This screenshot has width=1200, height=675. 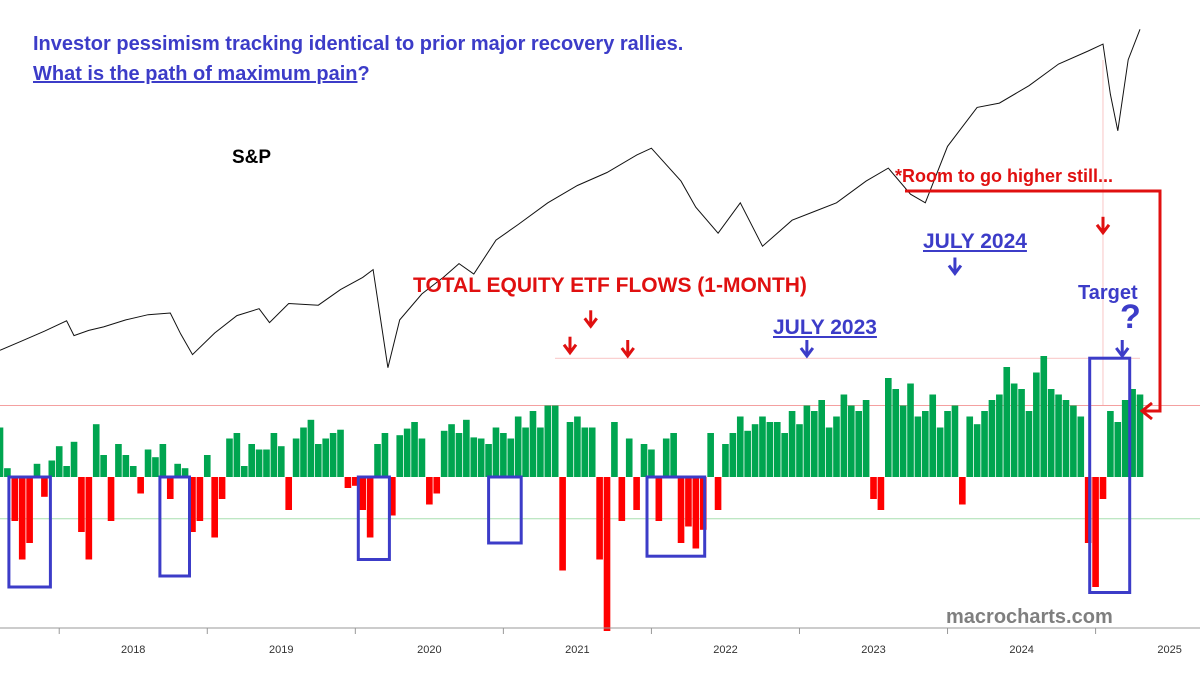 I want to click on question-mark-label: ?, so click(x=1130, y=317).